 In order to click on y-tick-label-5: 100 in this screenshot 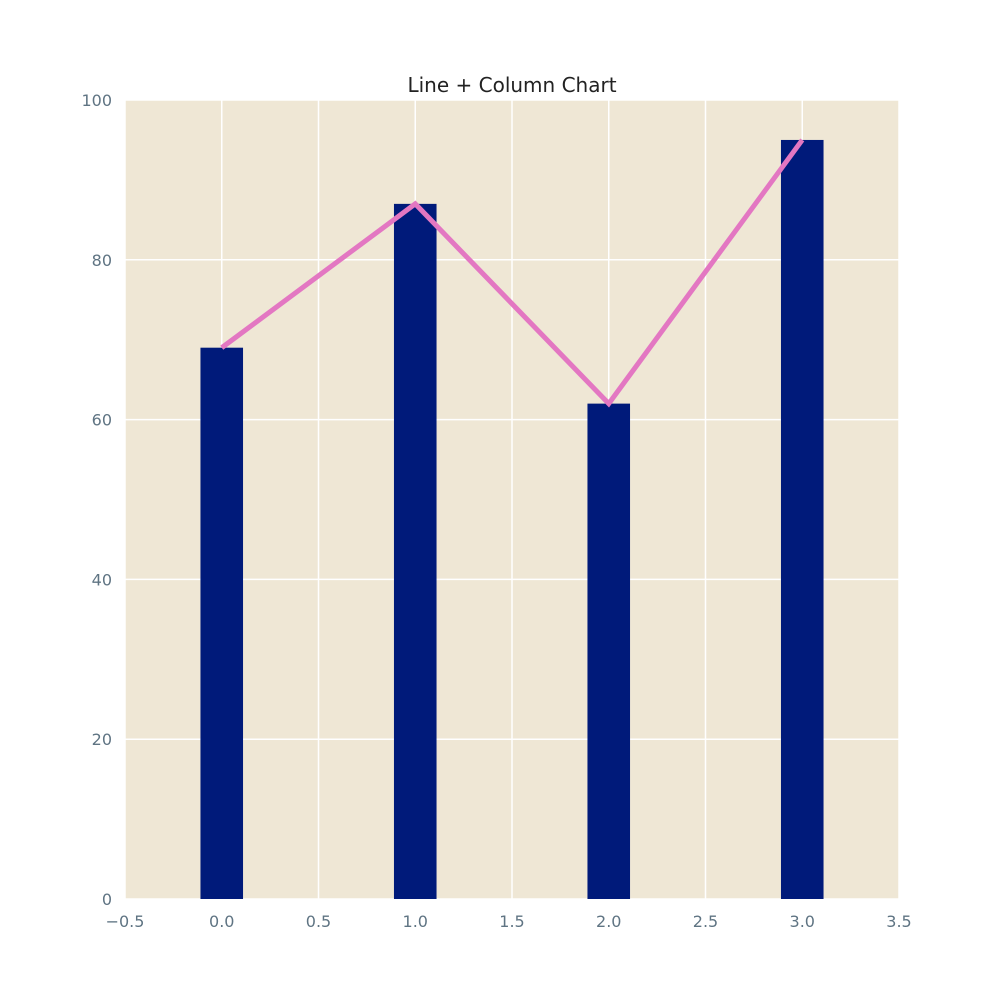, I will do `click(96, 100)`.